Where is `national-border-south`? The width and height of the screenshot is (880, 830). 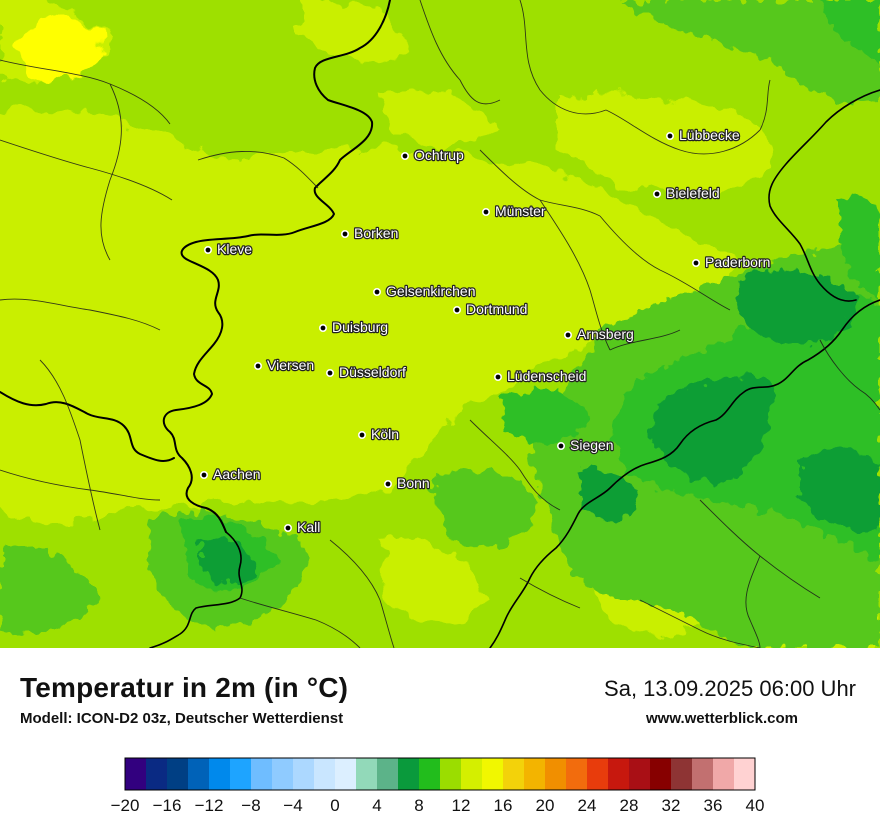 national-border-south is located at coordinates (87, 426).